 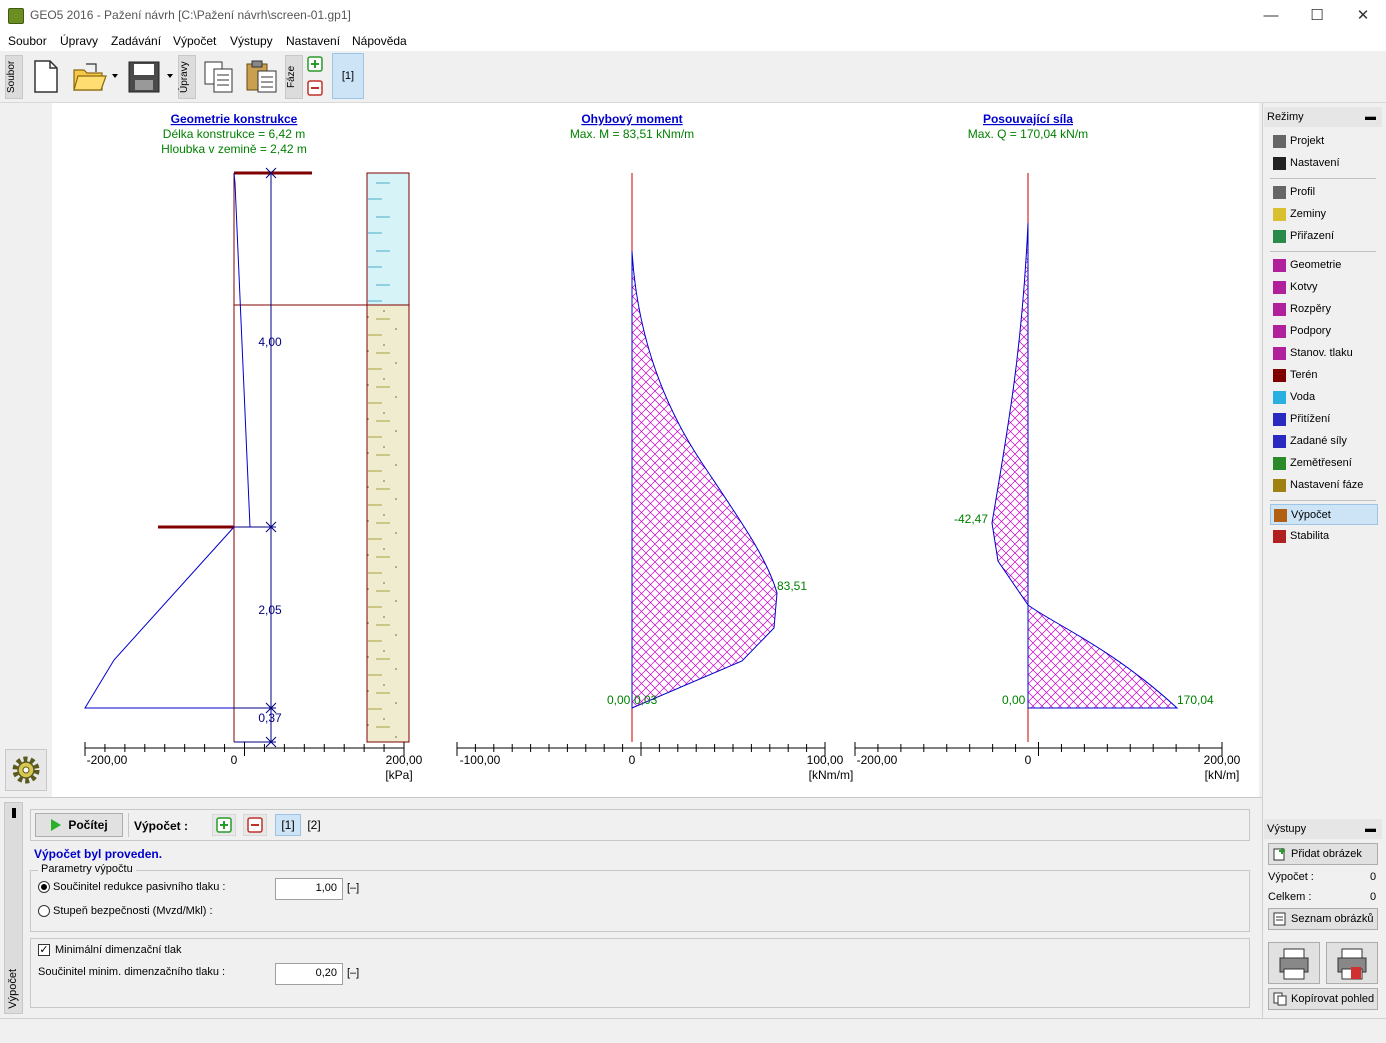 I want to click on run-calculation-button: Počítej, so click(x=79, y=825).